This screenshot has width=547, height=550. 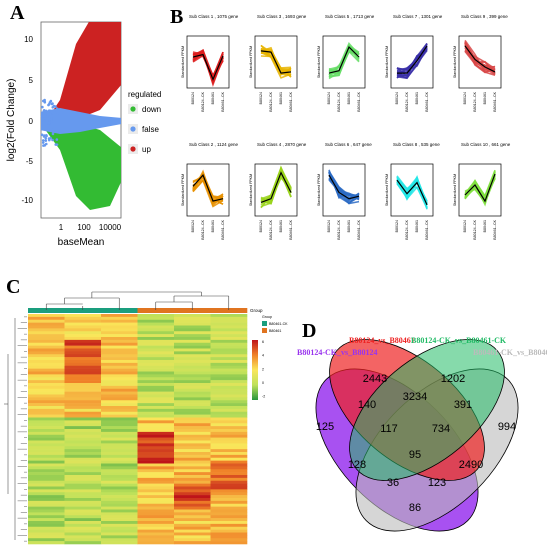 I want to click on subplot-frame, so click(x=480, y=62).